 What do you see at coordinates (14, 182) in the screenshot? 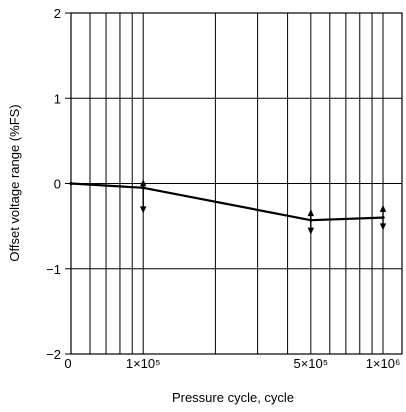
I see `y-axis-label: Offset voltage range (%FS)` at bounding box center [14, 182].